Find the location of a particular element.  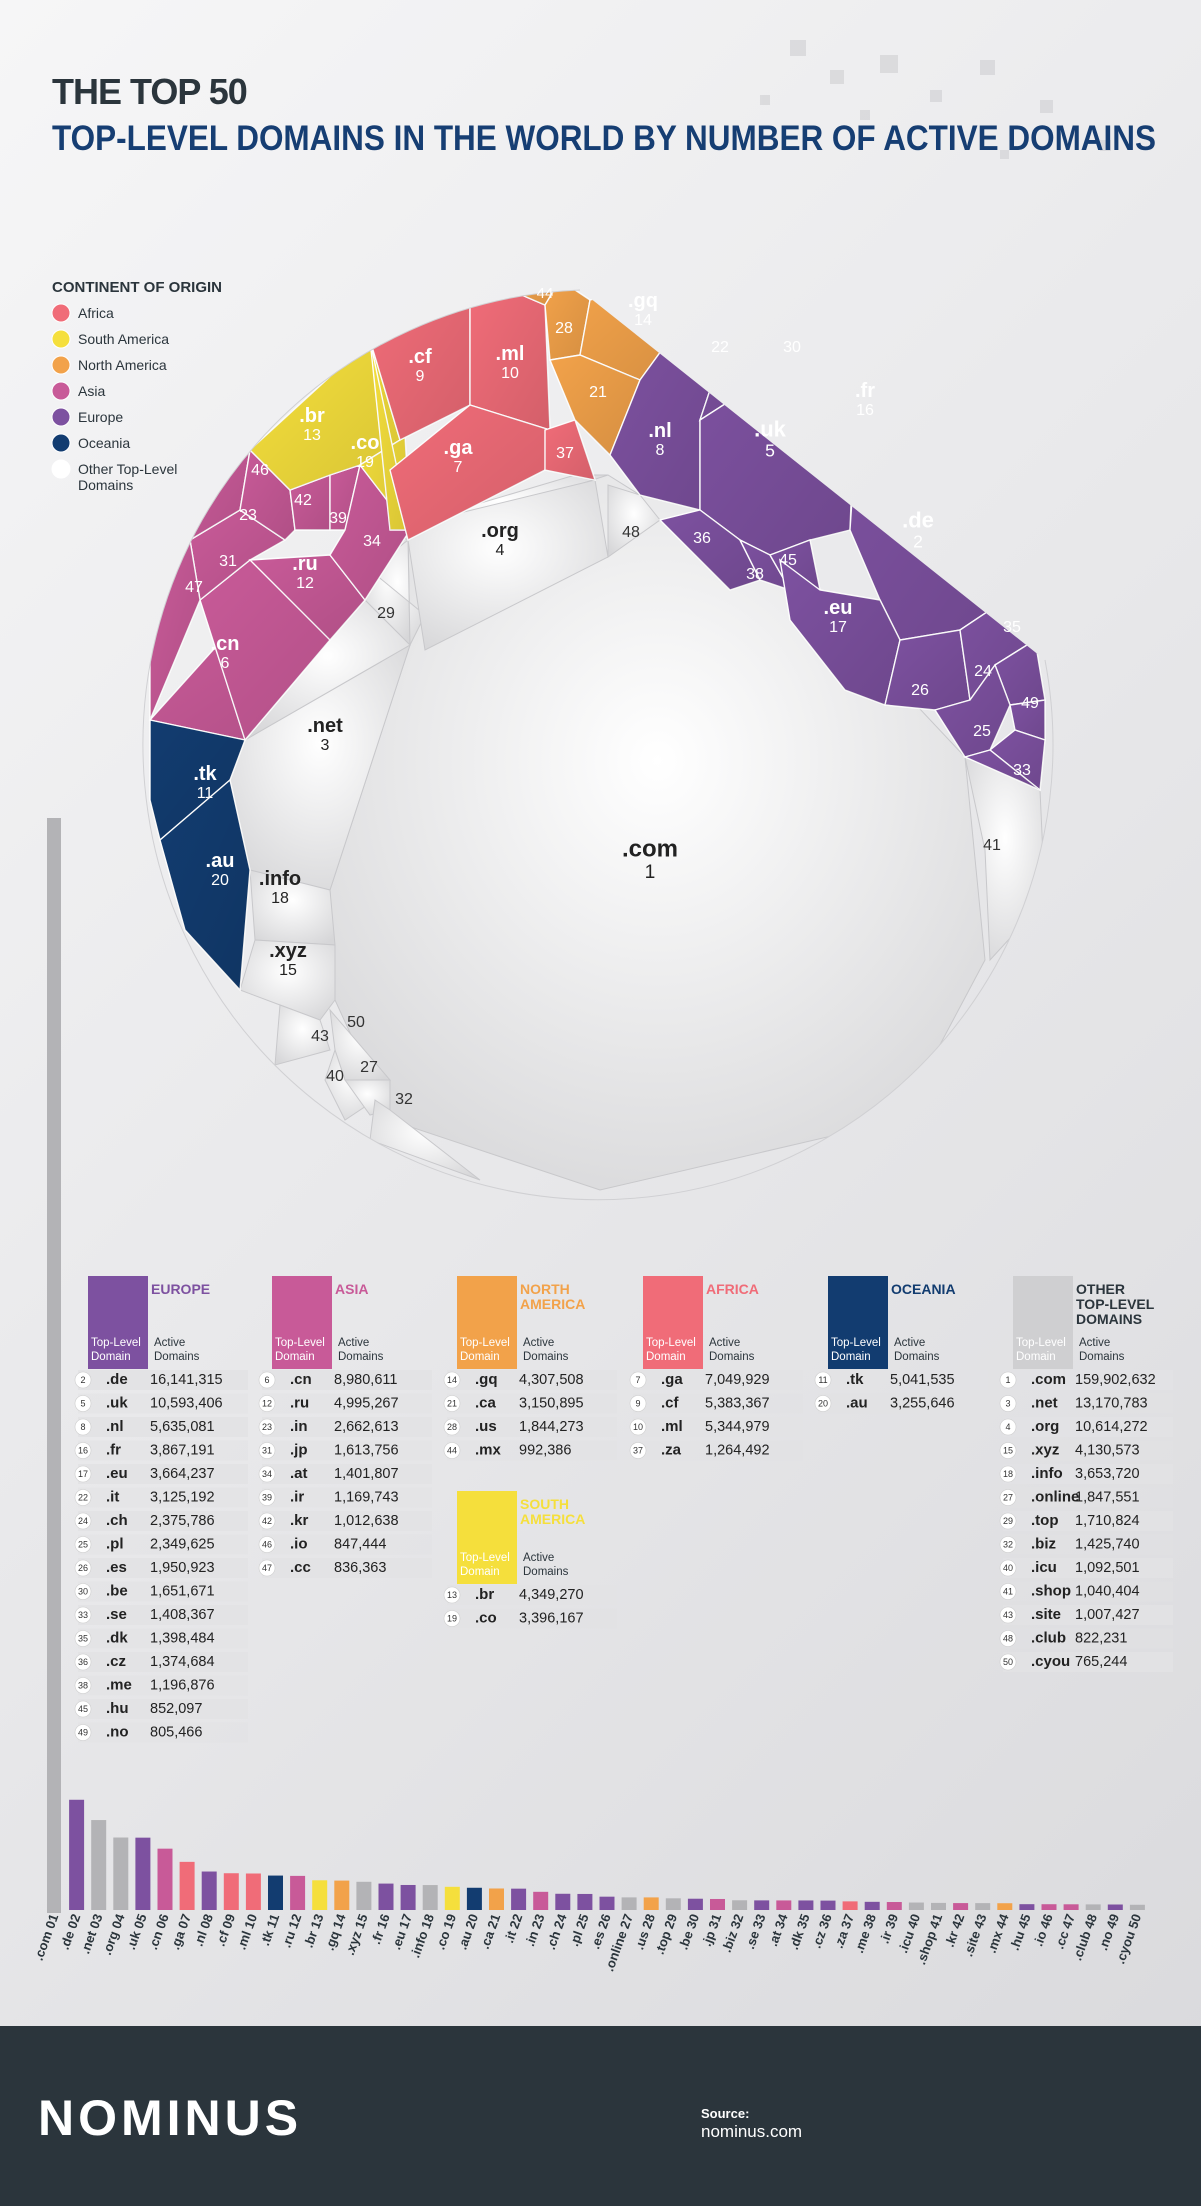

voronoi-label-rank: 41 is located at coordinates (992, 845).